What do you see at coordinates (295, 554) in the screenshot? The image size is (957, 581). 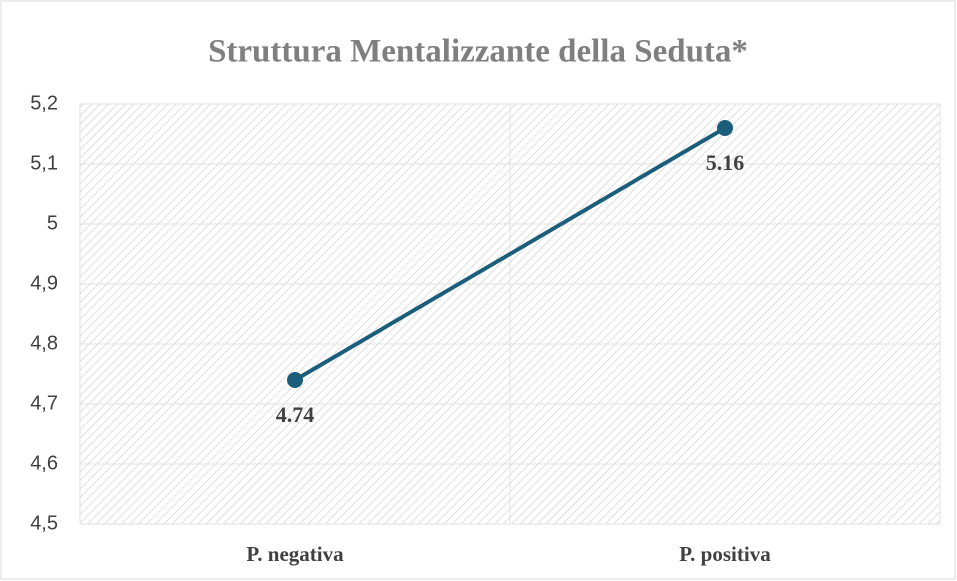 I see `x-tick-label: P. negativa` at bounding box center [295, 554].